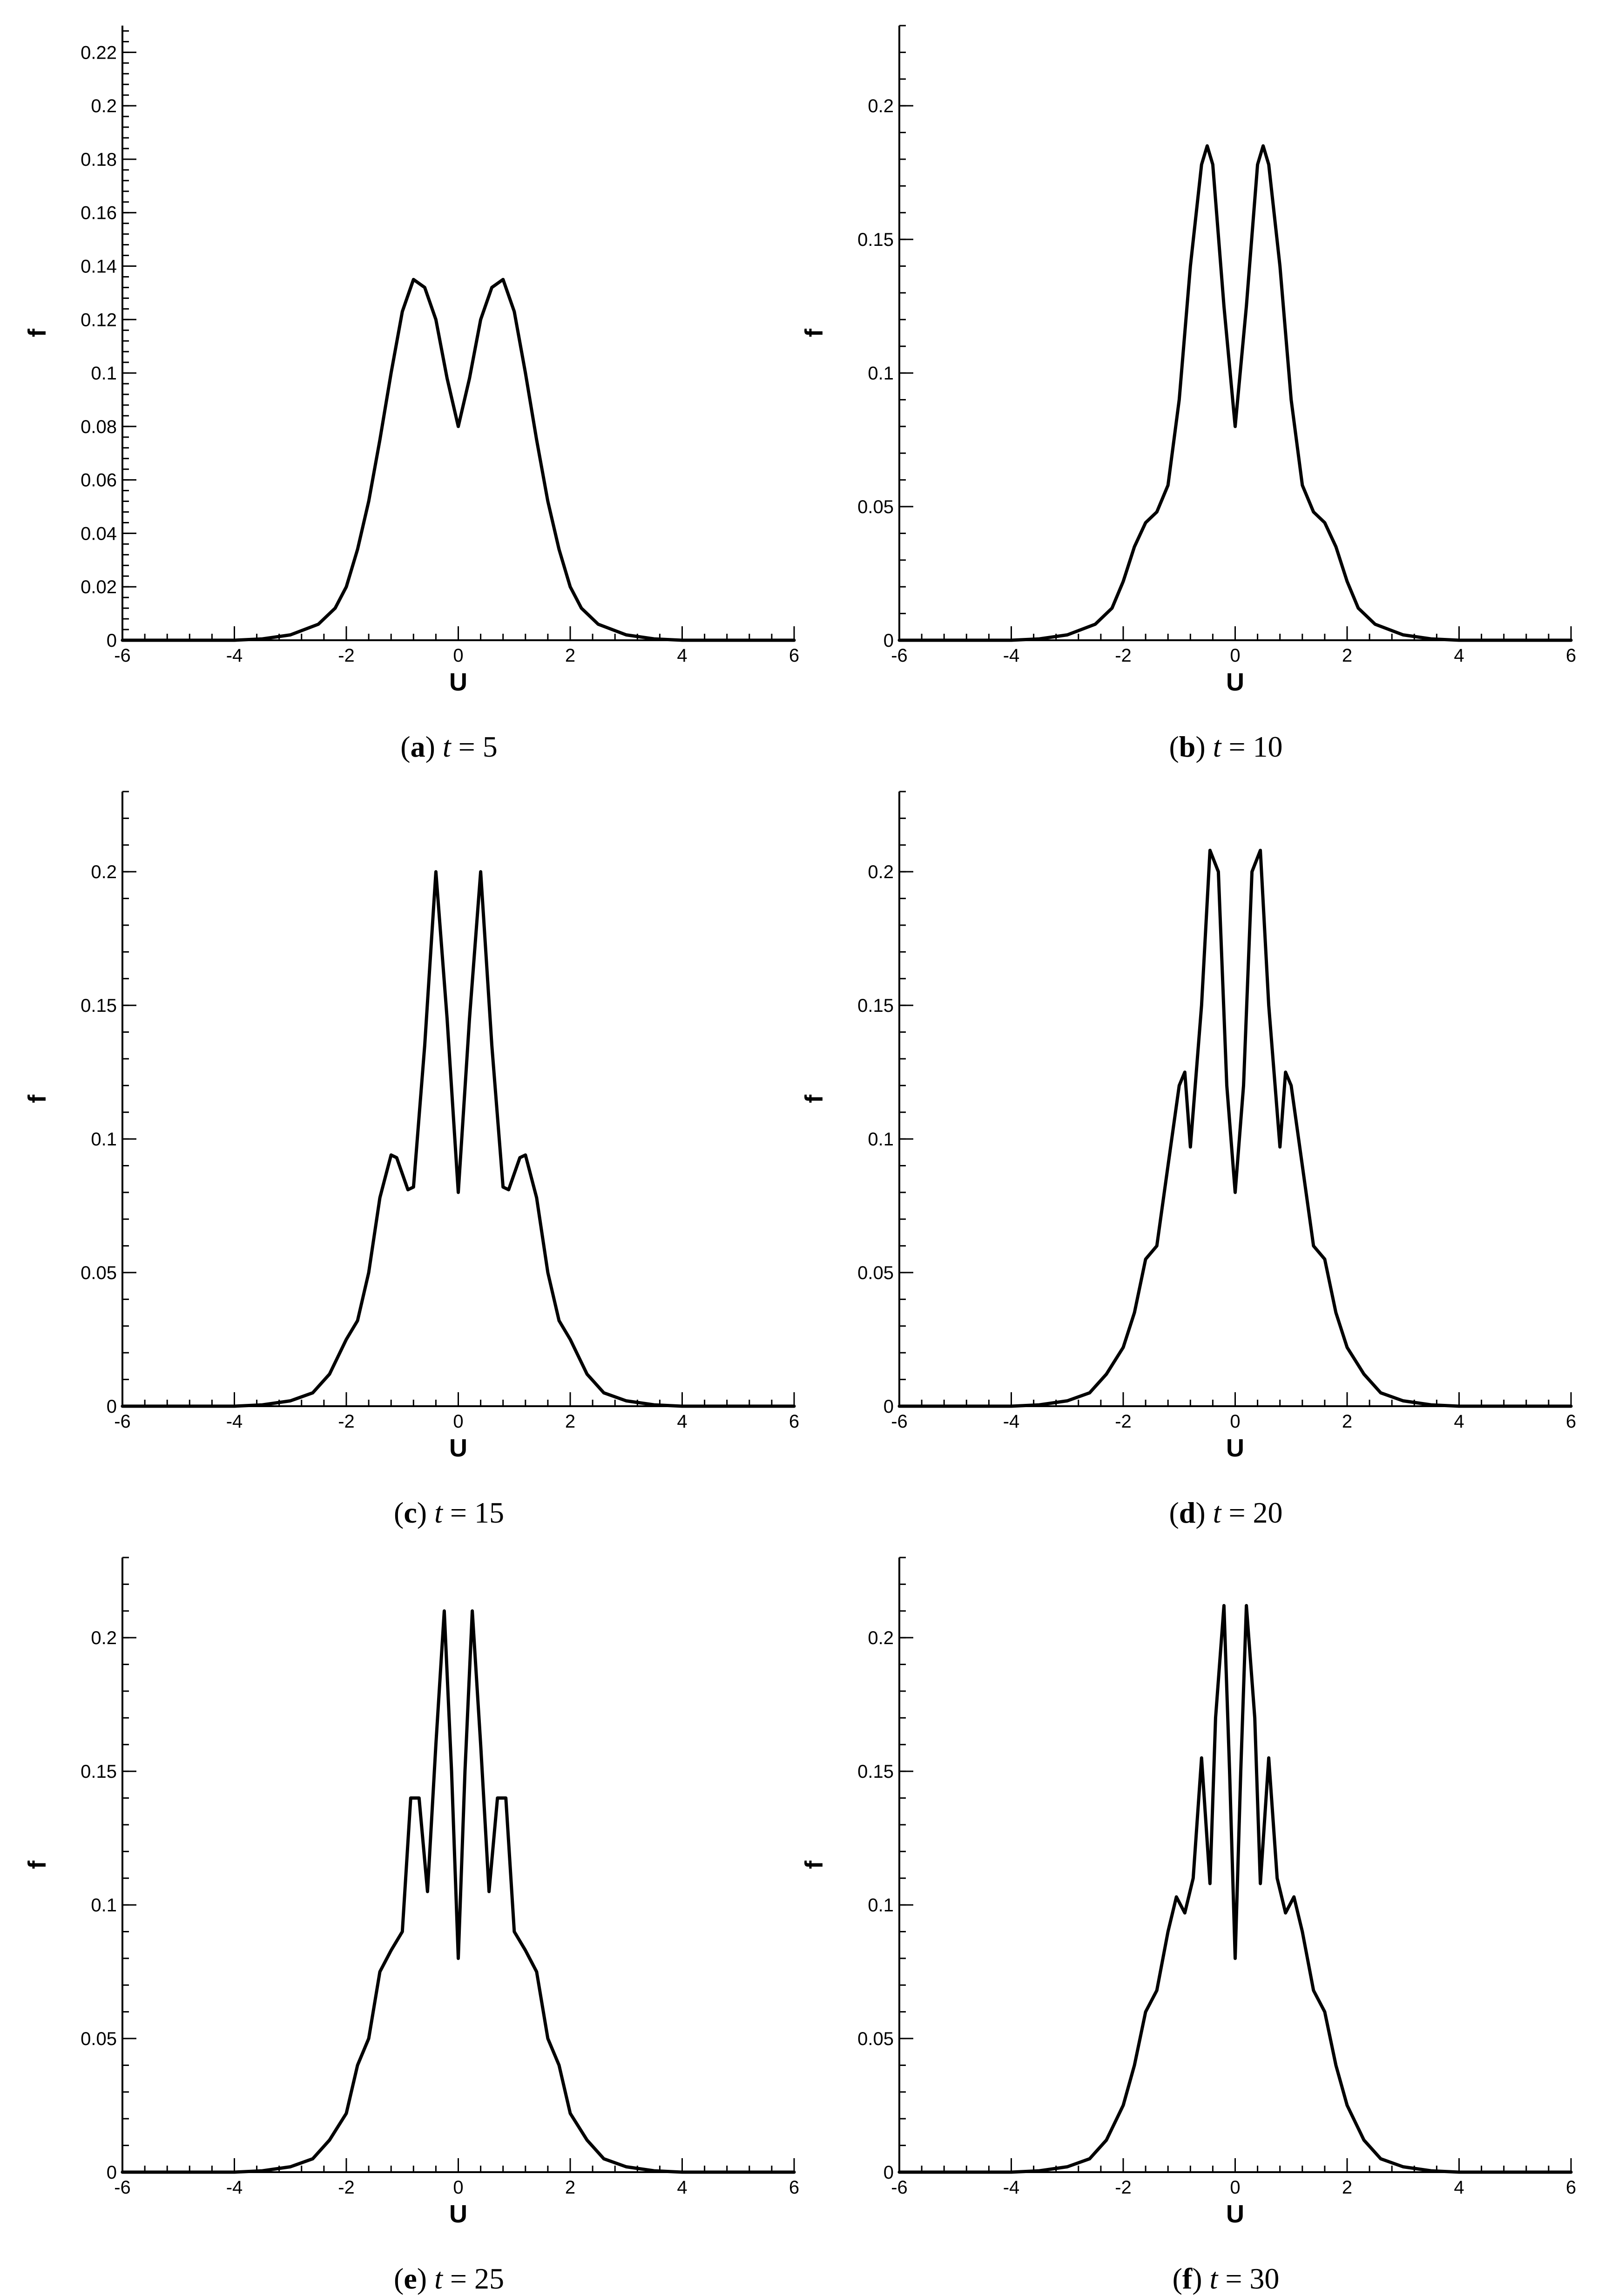 This screenshot has width=1605, height=2296. I want to click on y-tick-label: 0.18, so click(99, 159).